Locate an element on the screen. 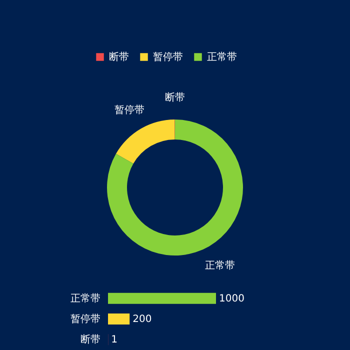  data-label: 1 is located at coordinates (114, 340).